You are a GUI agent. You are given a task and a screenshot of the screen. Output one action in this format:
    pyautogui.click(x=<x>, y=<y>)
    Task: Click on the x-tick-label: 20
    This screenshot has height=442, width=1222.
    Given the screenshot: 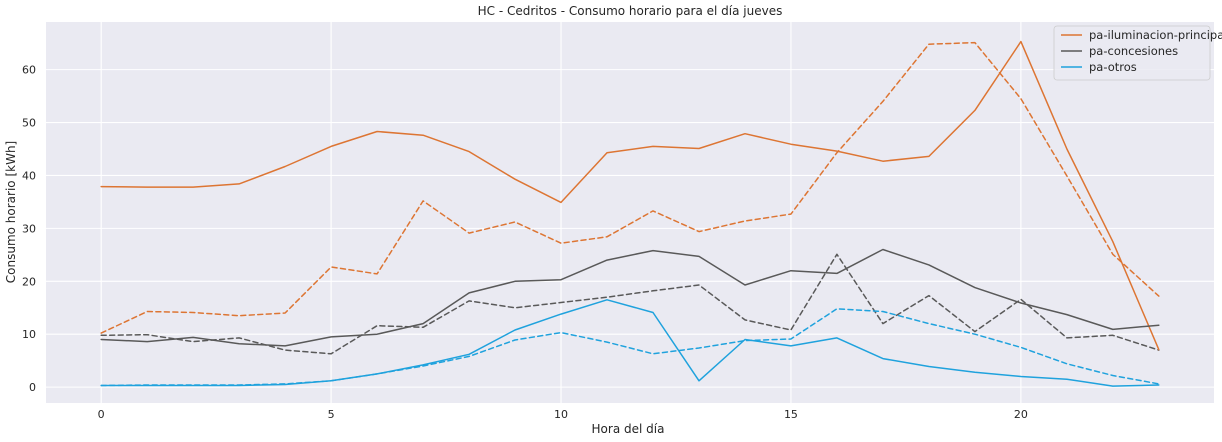 What is the action you would take?
    pyautogui.click(x=1021, y=414)
    